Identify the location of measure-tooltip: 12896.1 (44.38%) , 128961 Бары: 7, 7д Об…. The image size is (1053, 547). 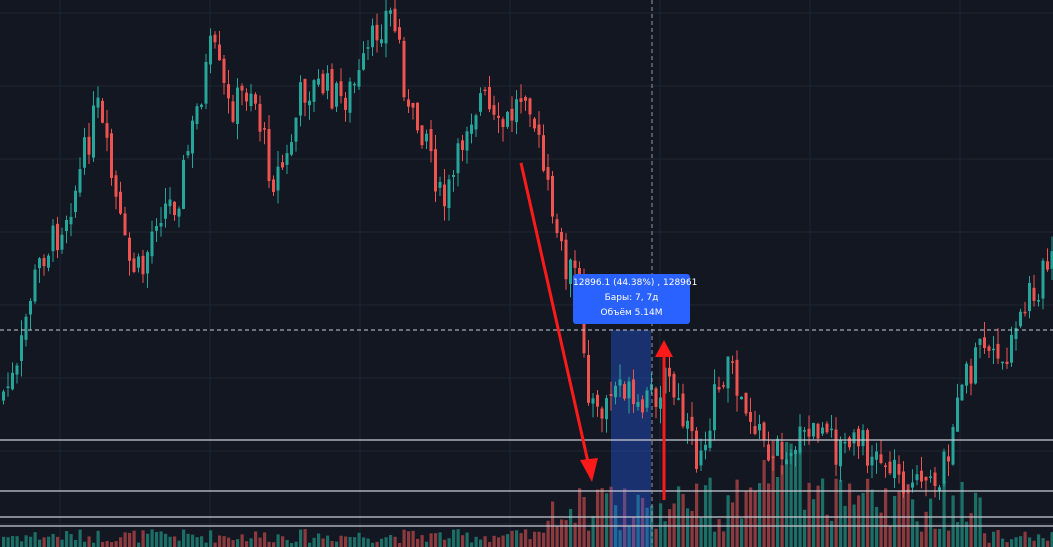
(635, 299).